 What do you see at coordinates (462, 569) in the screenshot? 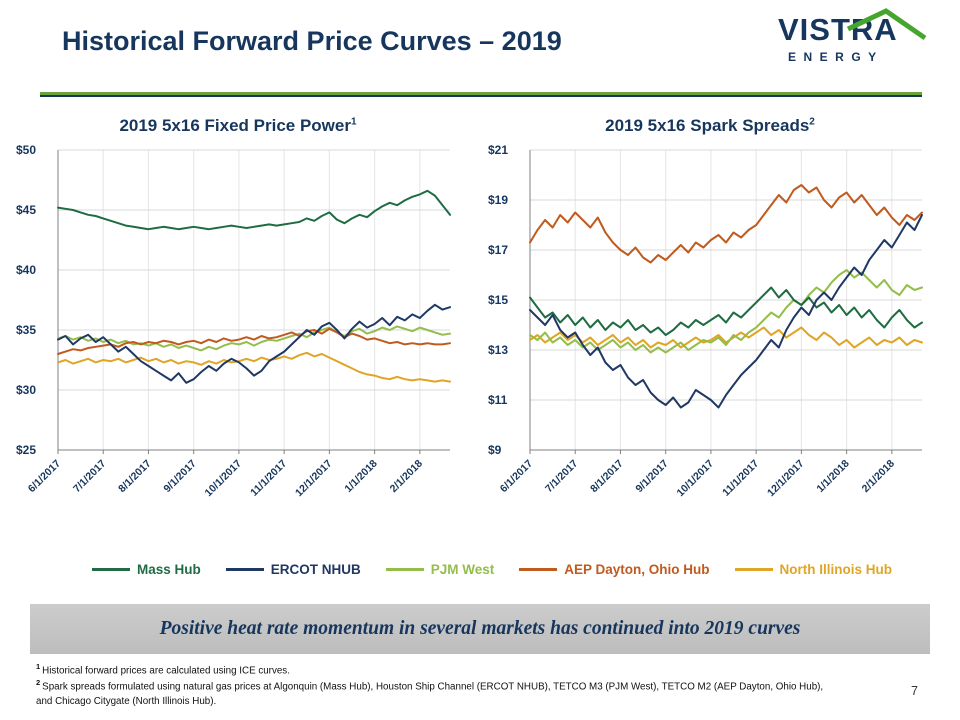
I see `legend-label: PJM West` at bounding box center [462, 569].